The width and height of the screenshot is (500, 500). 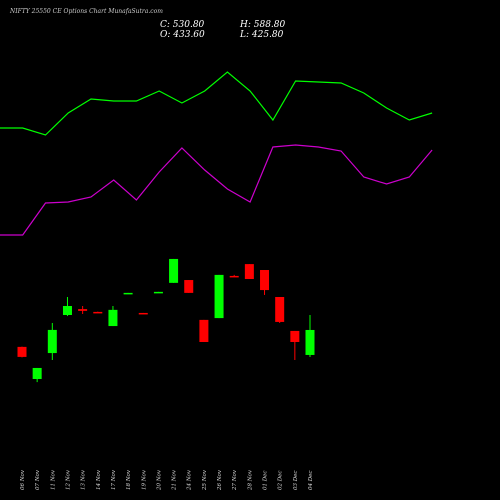 I want to click on x-tick-label: 12 Nov, so click(x=68, y=479).